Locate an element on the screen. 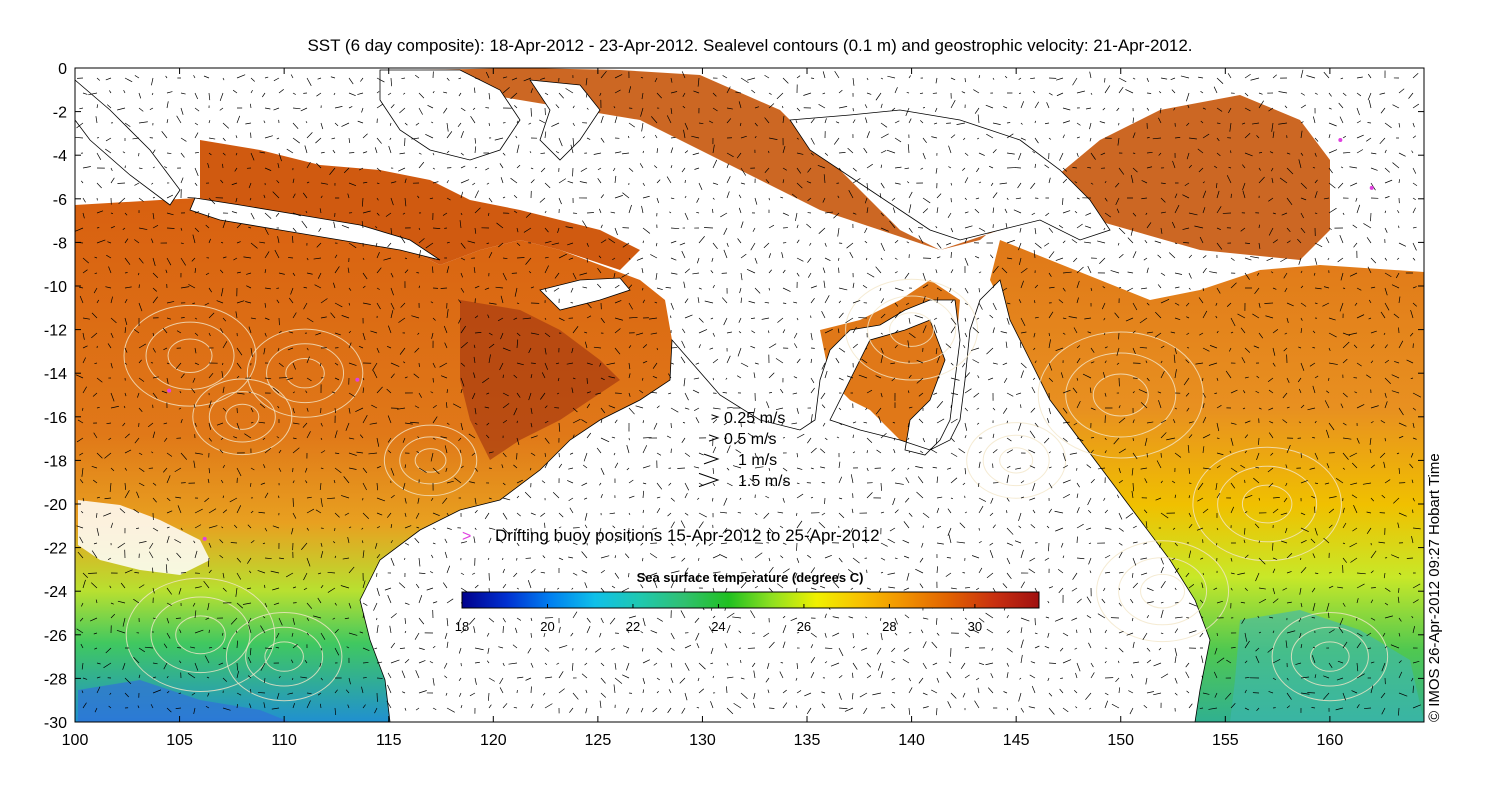 The image size is (1500, 790). y-tick-label: -12 is located at coordinates (55, 331).